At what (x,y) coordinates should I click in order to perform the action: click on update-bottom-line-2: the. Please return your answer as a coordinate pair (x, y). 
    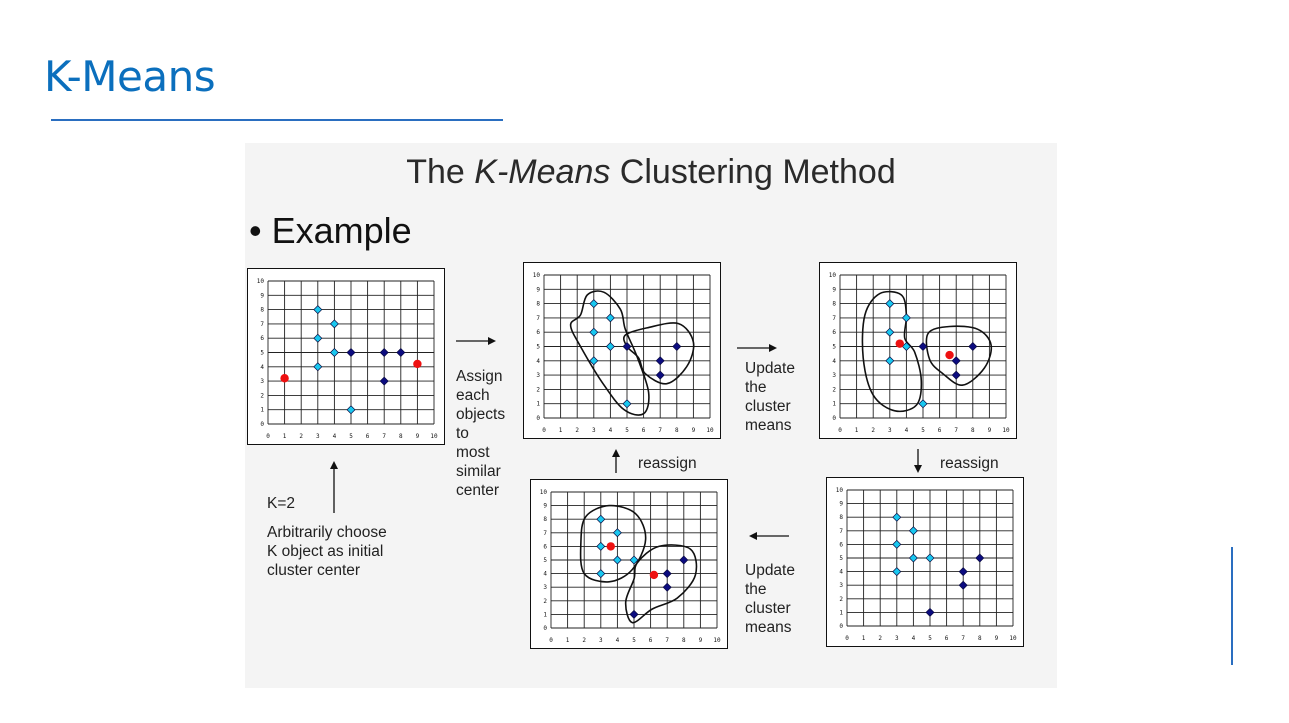
    Looking at the image, I should click on (756, 589).